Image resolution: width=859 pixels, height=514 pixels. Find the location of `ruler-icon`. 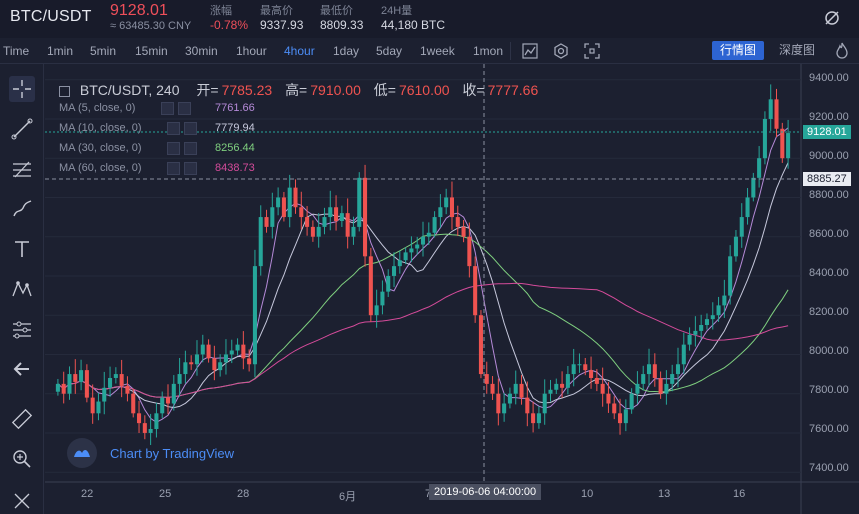

ruler-icon is located at coordinates (22, 419).